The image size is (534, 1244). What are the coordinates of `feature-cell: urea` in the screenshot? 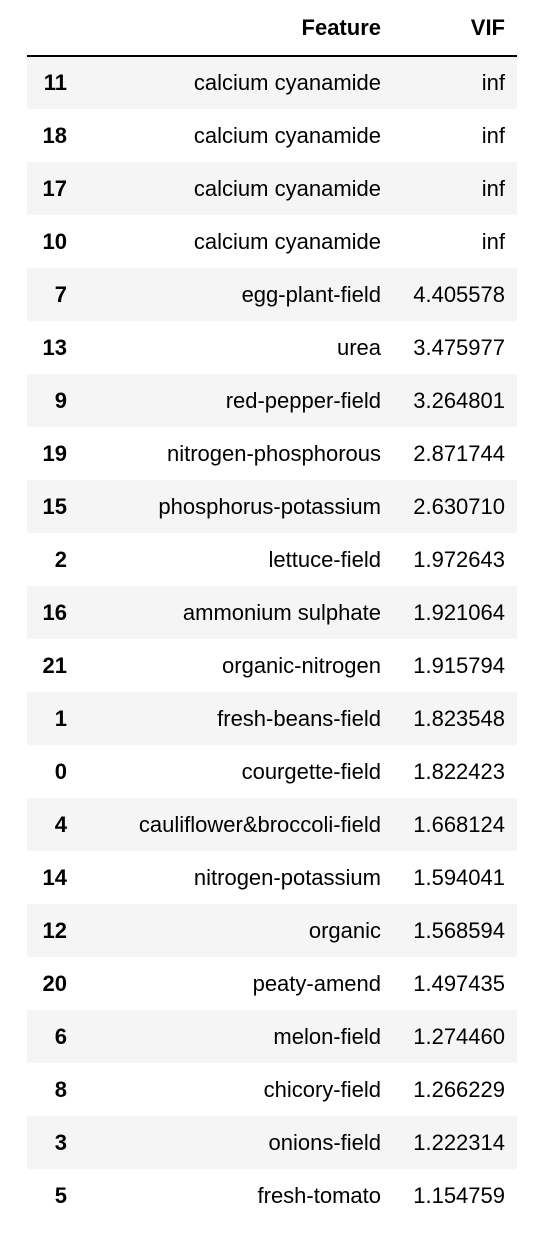 It's located at (358, 347).